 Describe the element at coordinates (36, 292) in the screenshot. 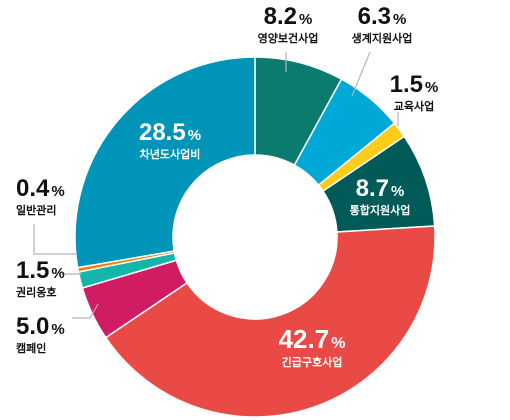

I see `category-label-7: 권리옹호` at that location.